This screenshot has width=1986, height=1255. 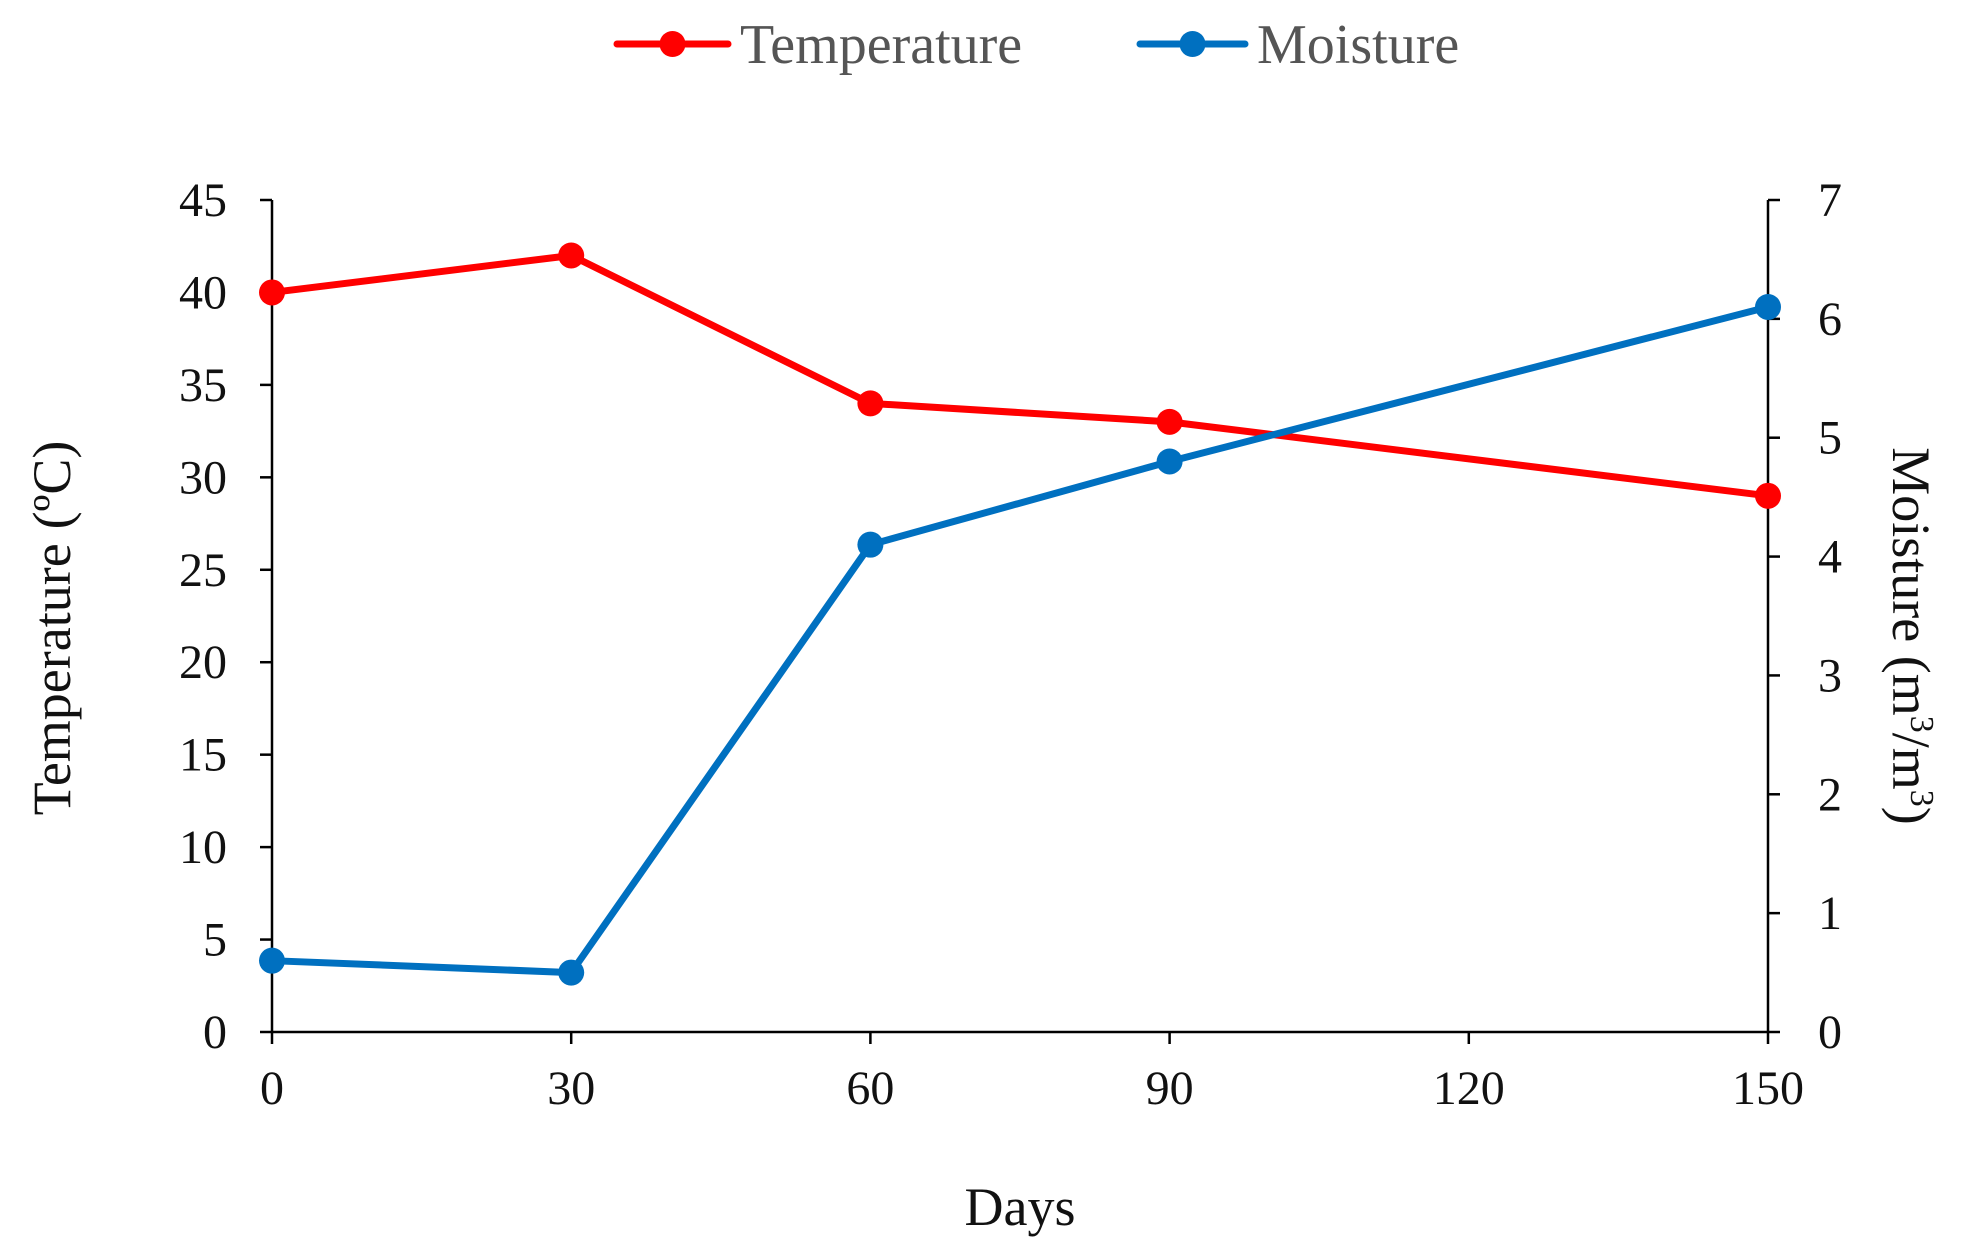 I want to click on x-tick-label: 90, so click(x=1170, y=1088).